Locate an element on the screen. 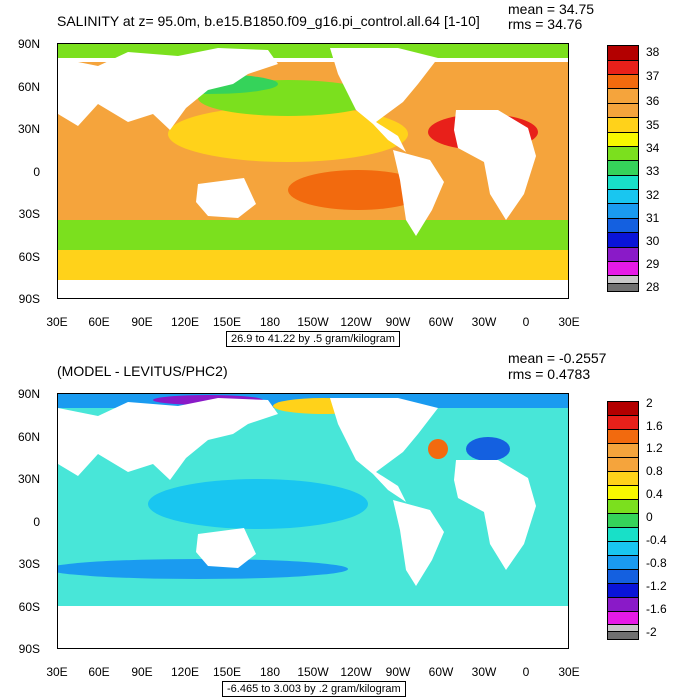  colorbar-label: 29 is located at coordinates (653, 264).